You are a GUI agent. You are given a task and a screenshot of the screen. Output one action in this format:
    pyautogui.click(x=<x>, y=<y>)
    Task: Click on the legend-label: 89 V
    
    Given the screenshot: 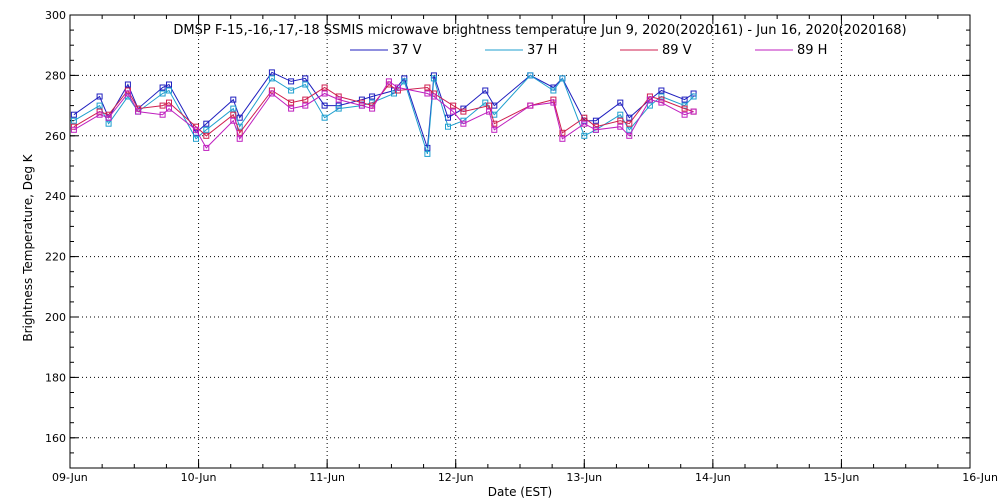 What is the action you would take?
    pyautogui.click(x=677, y=50)
    